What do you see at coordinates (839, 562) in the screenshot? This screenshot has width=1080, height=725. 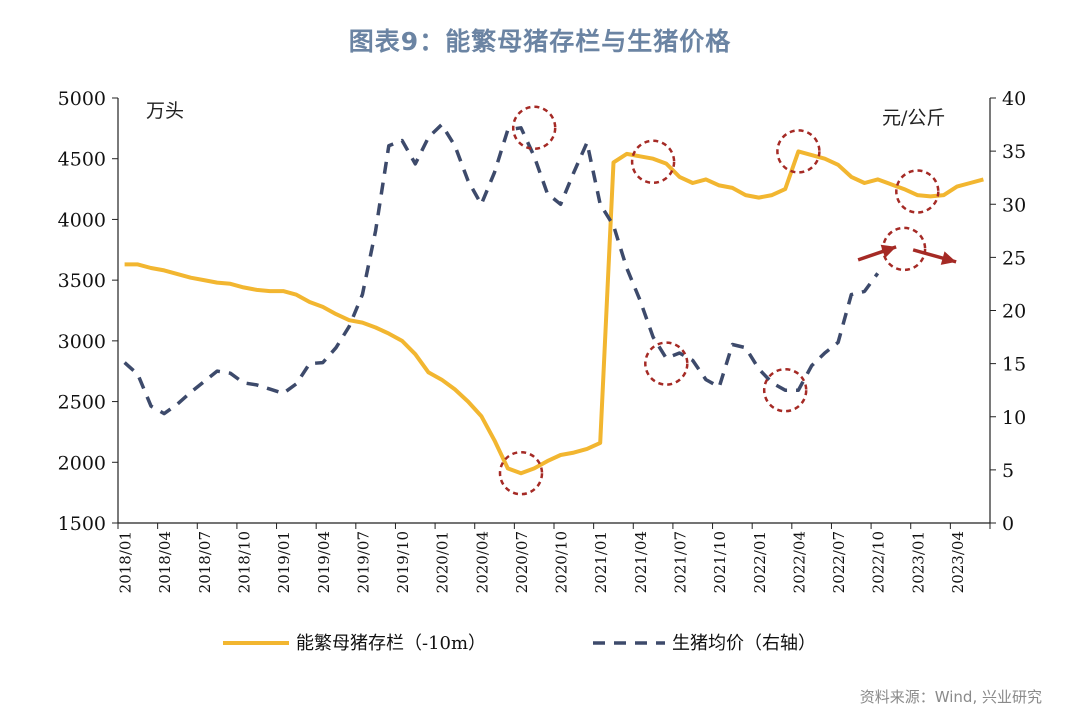 I see `x-tick-label: 2022/07` at bounding box center [839, 562].